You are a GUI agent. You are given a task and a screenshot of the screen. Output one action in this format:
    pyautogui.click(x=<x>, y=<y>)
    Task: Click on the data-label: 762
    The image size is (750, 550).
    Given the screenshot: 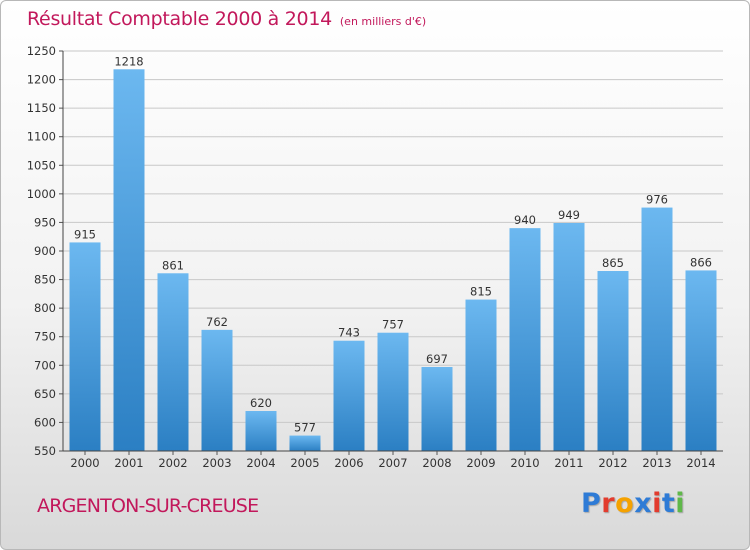 What is the action you would take?
    pyautogui.click(x=217, y=322)
    